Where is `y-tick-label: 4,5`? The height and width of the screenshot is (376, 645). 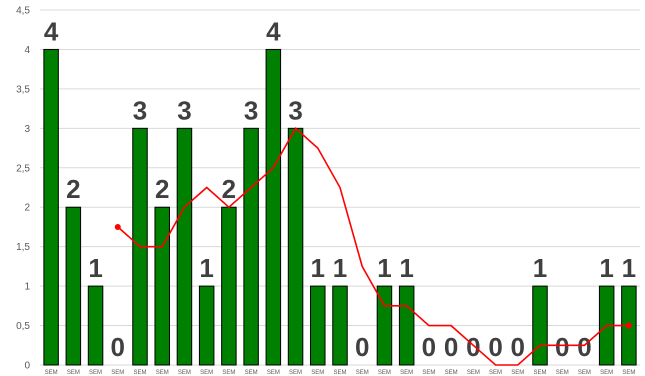 y-tick-label: 4,5 is located at coordinates (23, 11).